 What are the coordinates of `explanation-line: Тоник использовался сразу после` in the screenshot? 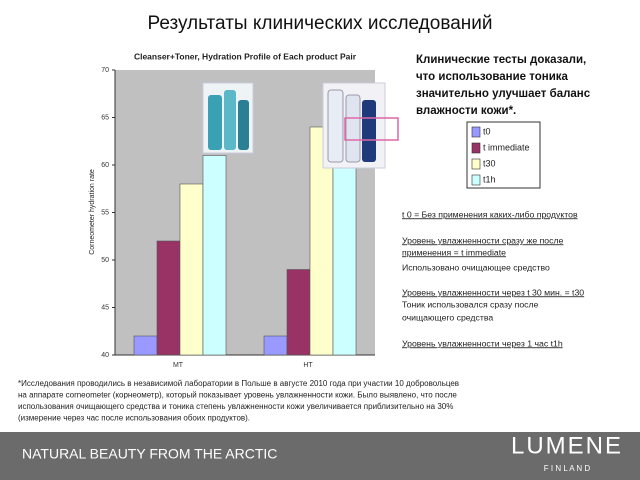 It's located at (470, 304).